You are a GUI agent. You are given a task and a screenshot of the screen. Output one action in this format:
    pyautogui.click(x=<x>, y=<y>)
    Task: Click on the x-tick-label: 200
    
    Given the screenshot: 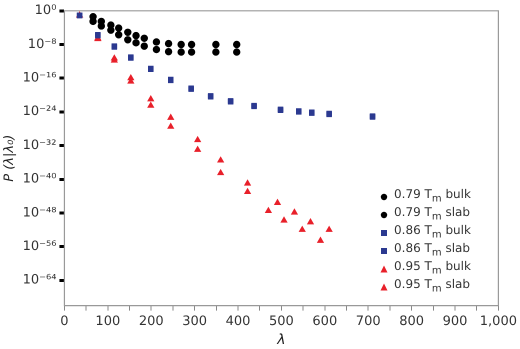 What is the action you would take?
    pyautogui.click(x=151, y=321)
    